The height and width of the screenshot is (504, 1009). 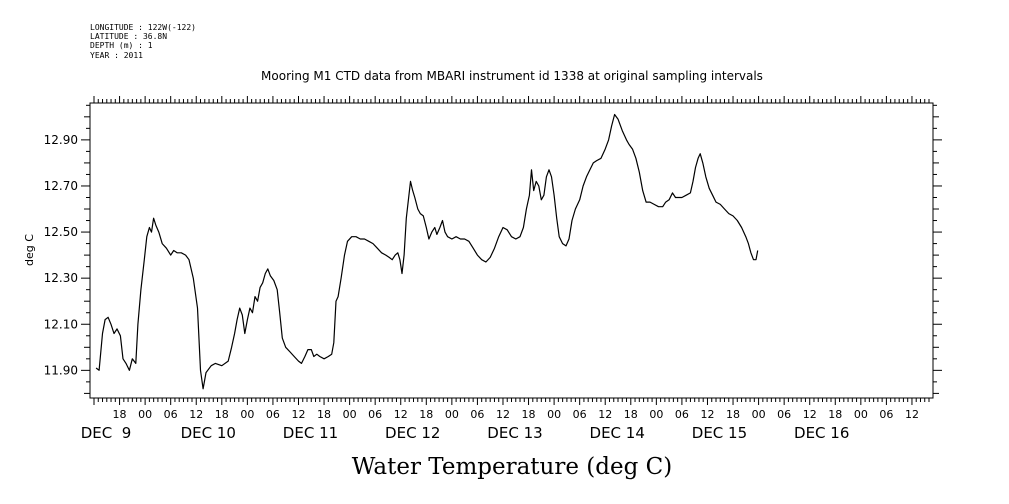 What do you see at coordinates (412, 433) in the screenshot?
I see `x-day-label: DEC 12` at bounding box center [412, 433].